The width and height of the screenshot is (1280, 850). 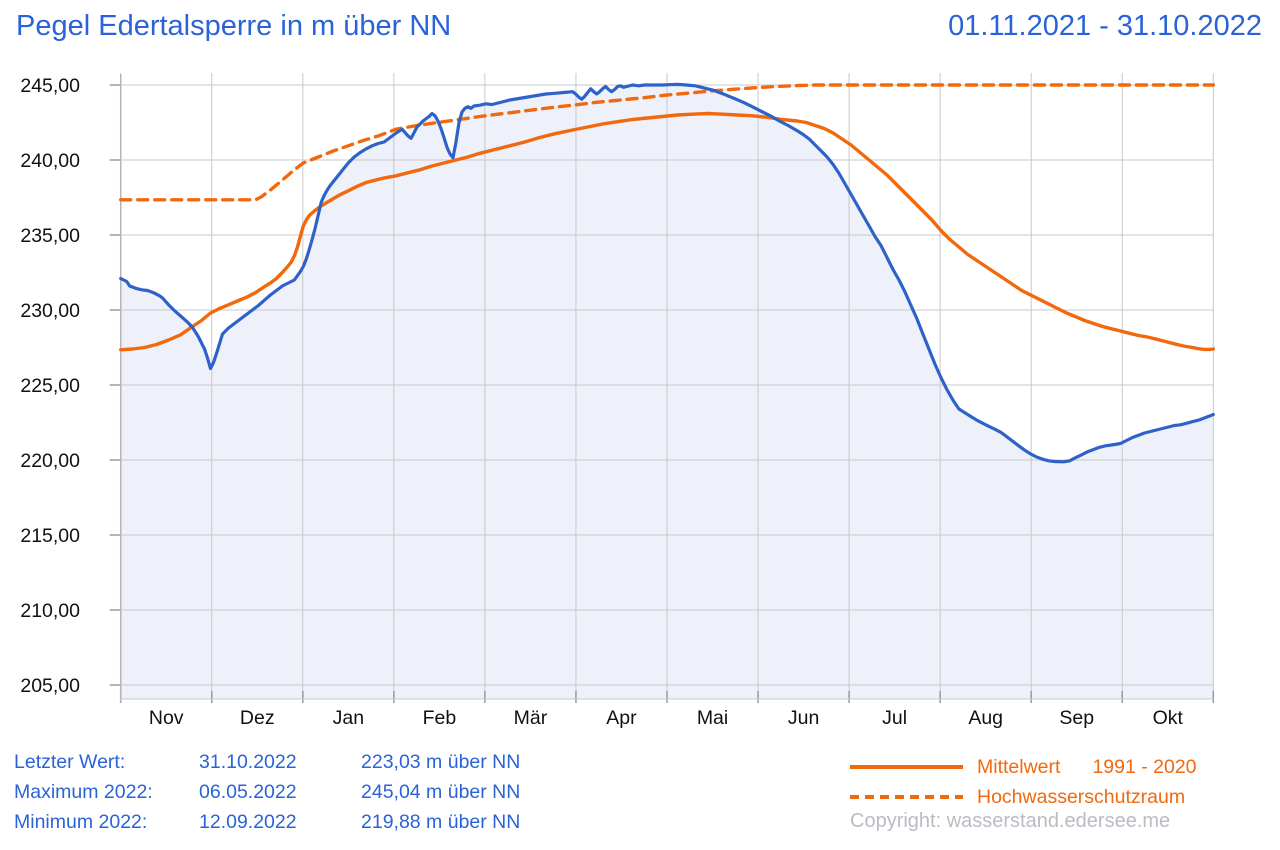 I want to click on legend-period-mittelwert: 1991 - 2020, so click(x=1144, y=766).